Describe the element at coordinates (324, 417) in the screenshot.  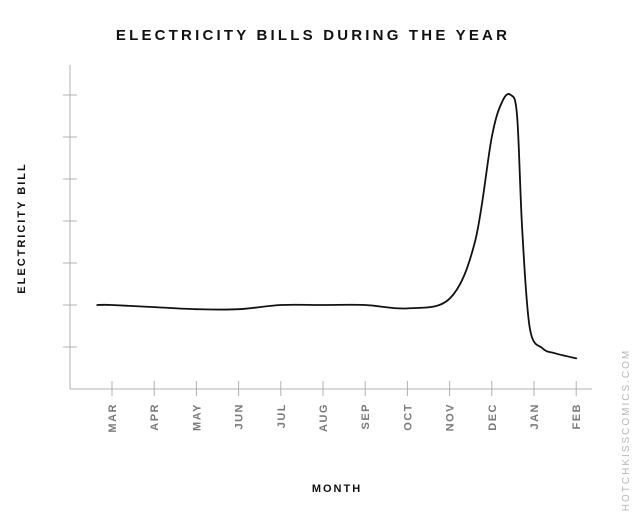
I see `x-tick-label: AUG` at that location.